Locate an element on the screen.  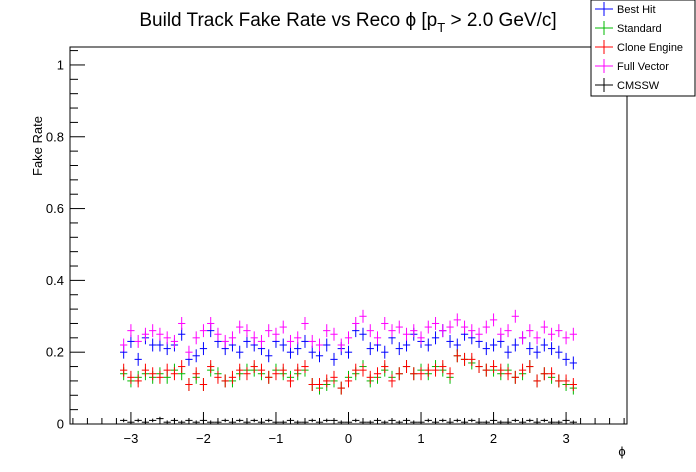
legend-label: Clone Engine is located at coordinates (650, 48).